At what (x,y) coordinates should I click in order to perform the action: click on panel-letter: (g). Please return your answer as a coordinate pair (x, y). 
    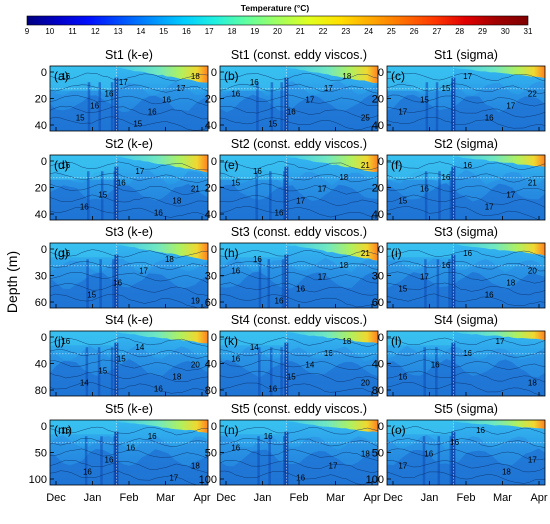
    Looking at the image, I should click on (61, 253).